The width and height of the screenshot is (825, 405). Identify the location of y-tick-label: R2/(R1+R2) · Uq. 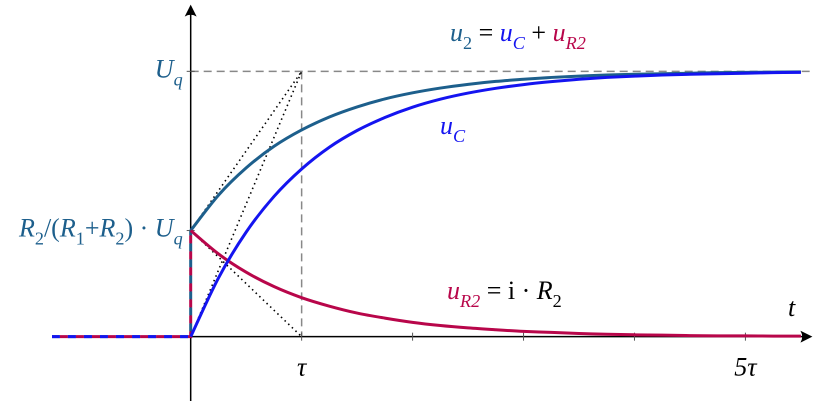
(100, 231).